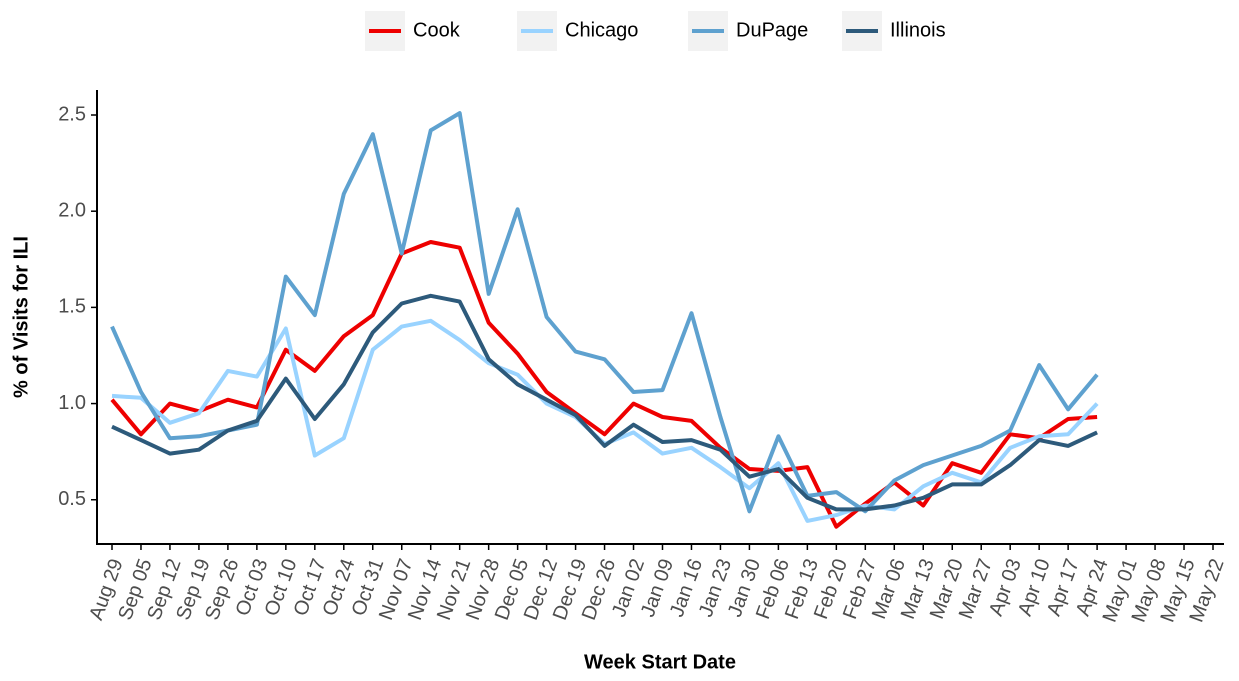 The image size is (1239, 681). I want to click on y-tick-label: 1.0, so click(72, 403).